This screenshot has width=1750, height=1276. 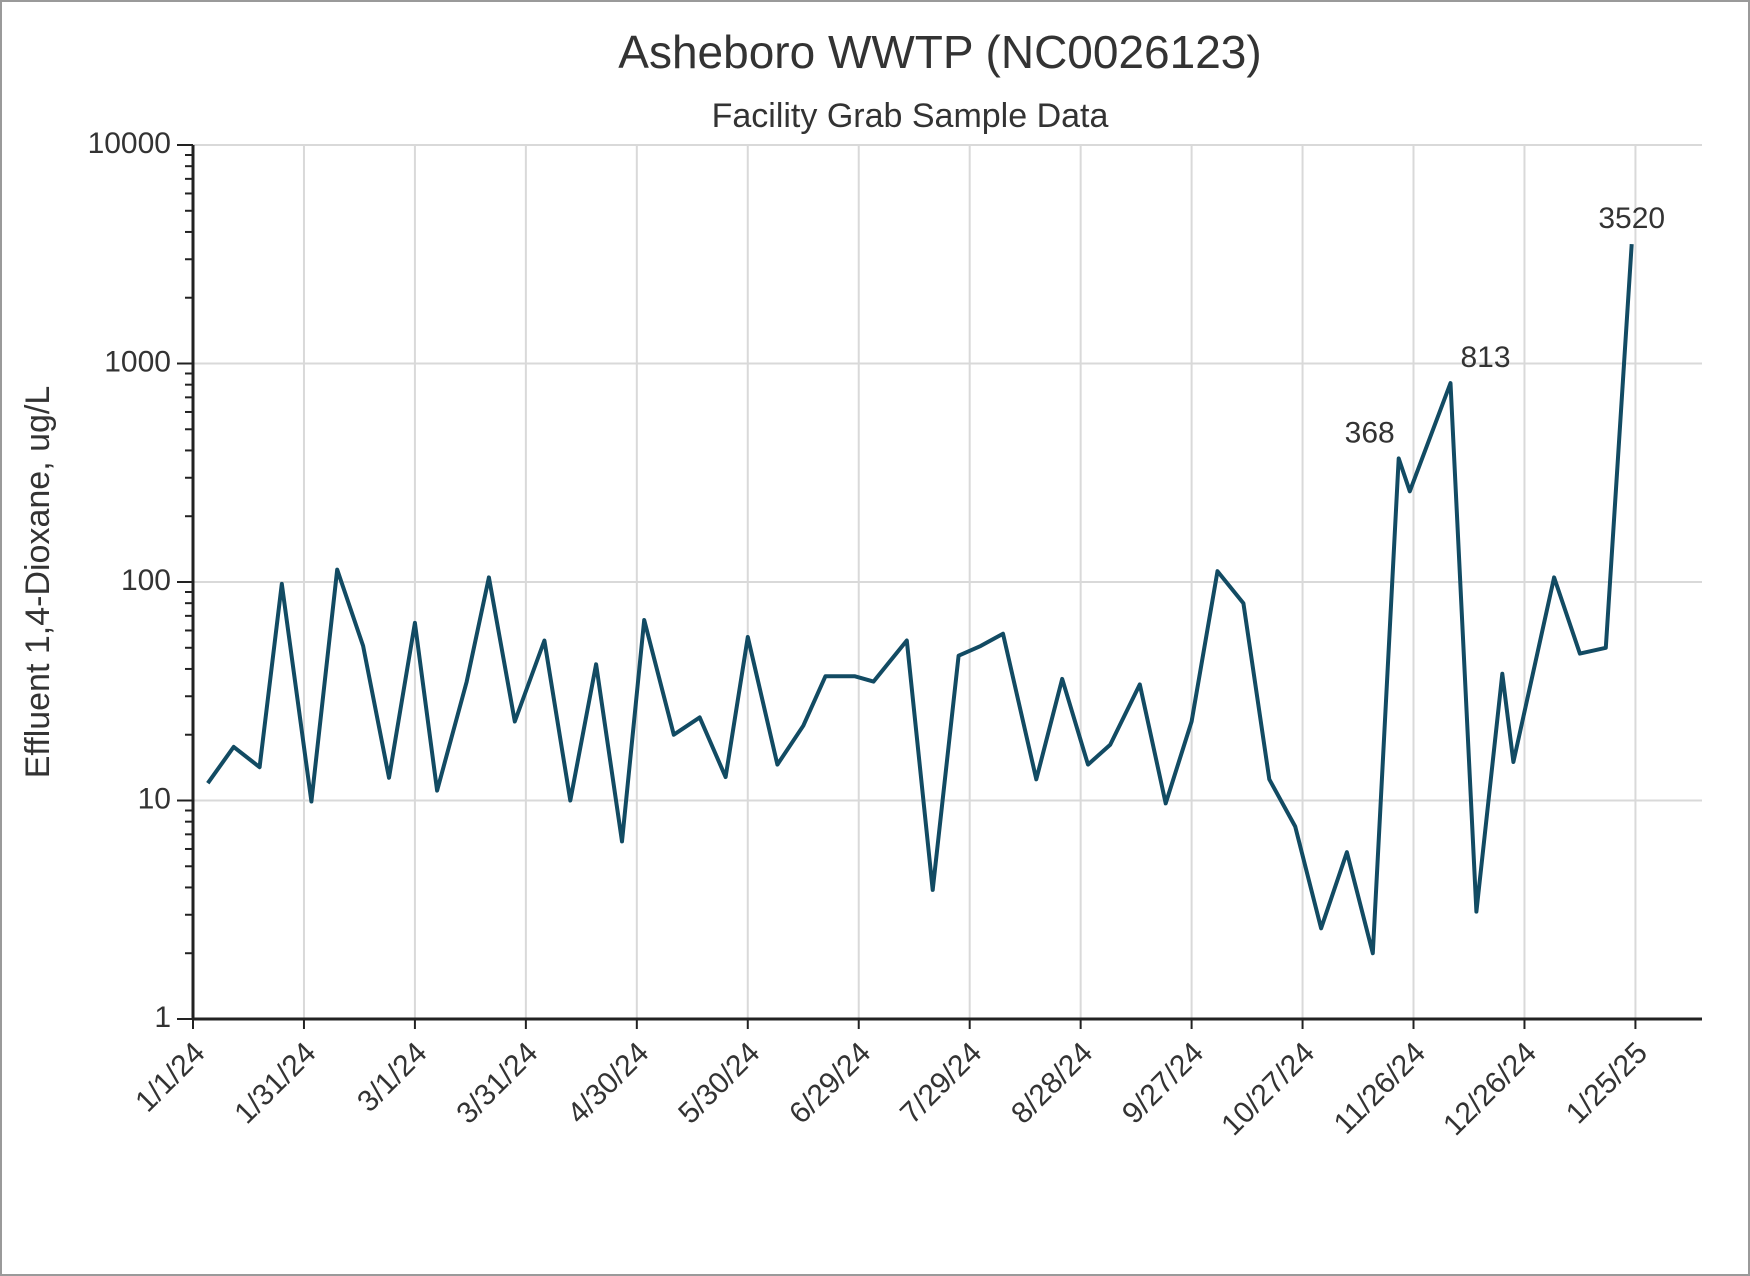 What do you see at coordinates (910, 116) in the screenshot?
I see `chart-subtitle: Facility Grab Sample Data` at bounding box center [910, 116].